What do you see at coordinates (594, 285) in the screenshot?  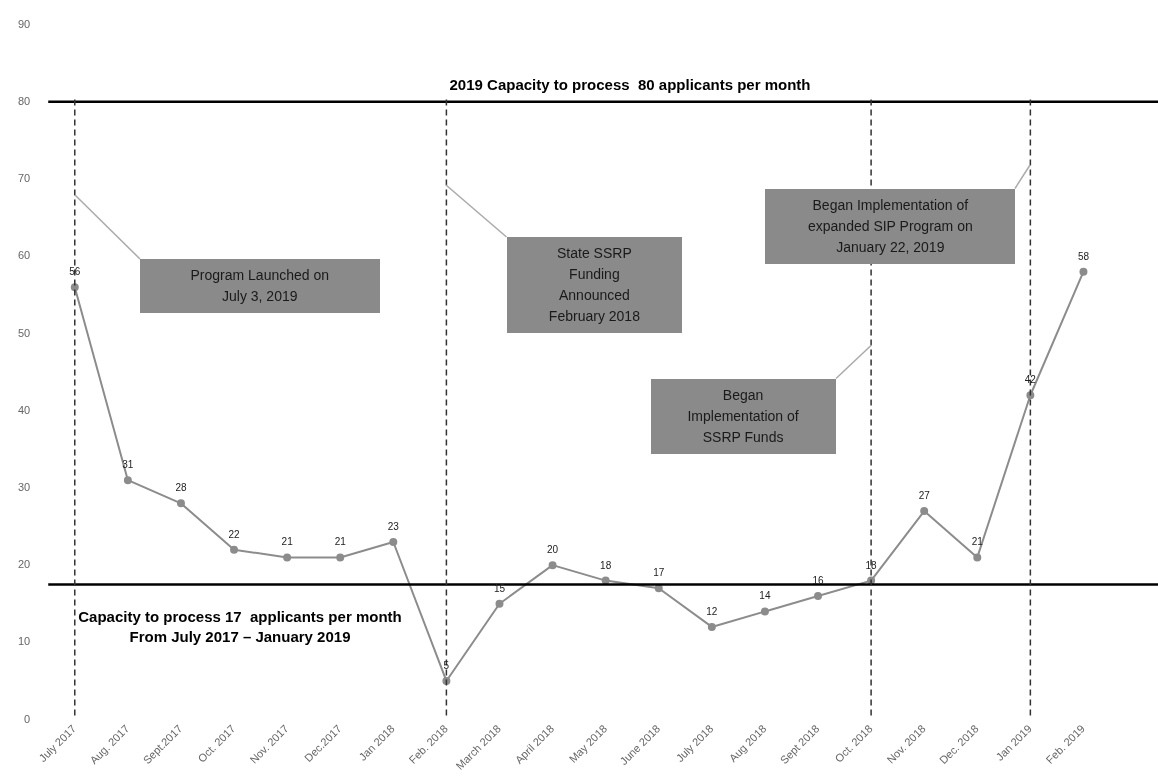 I see `annotation: State SSRP Funding Announced February 2018` at bounding box center [594, 285].